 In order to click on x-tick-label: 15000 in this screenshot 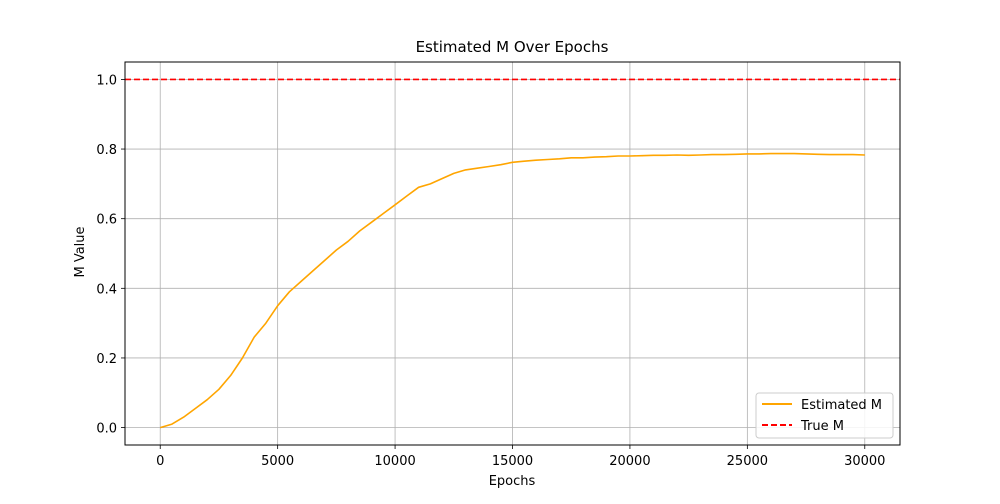, I will do `click(512, 461)`.